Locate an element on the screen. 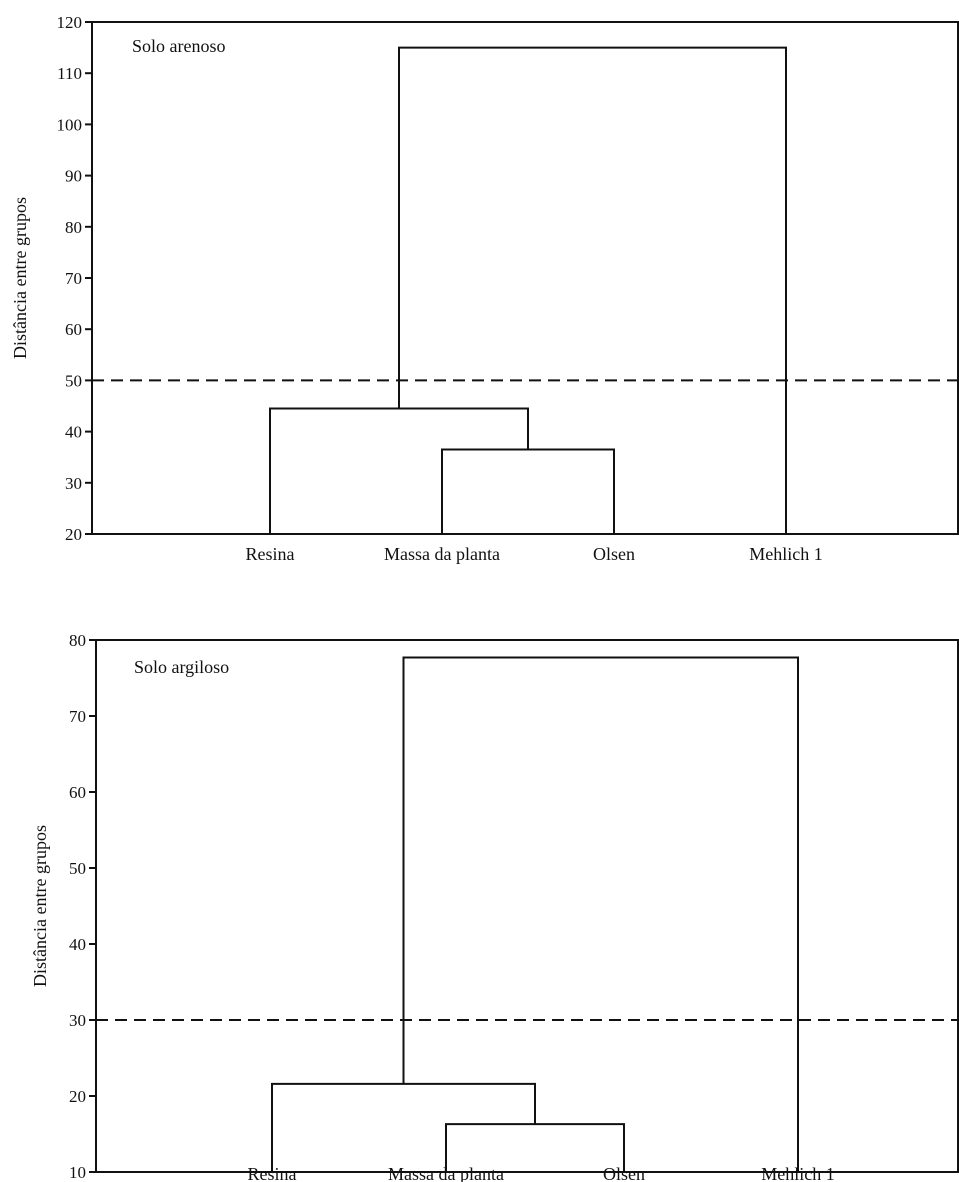  y-axis-ticks: 10 20 30 40 50 60 70 80 is located at coordinates (82, 906).